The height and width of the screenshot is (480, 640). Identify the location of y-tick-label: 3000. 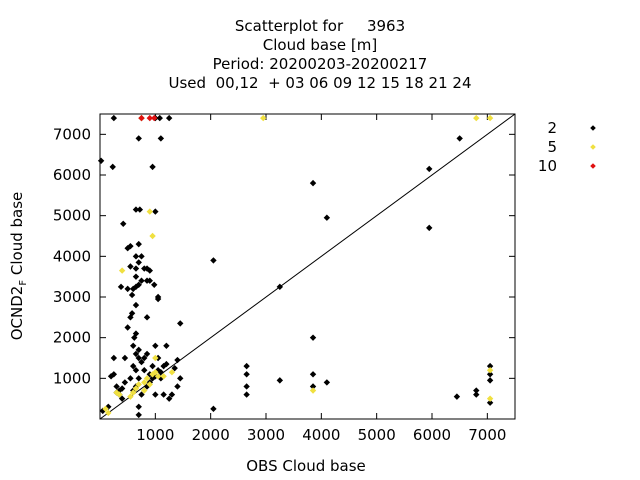
(72, 297).